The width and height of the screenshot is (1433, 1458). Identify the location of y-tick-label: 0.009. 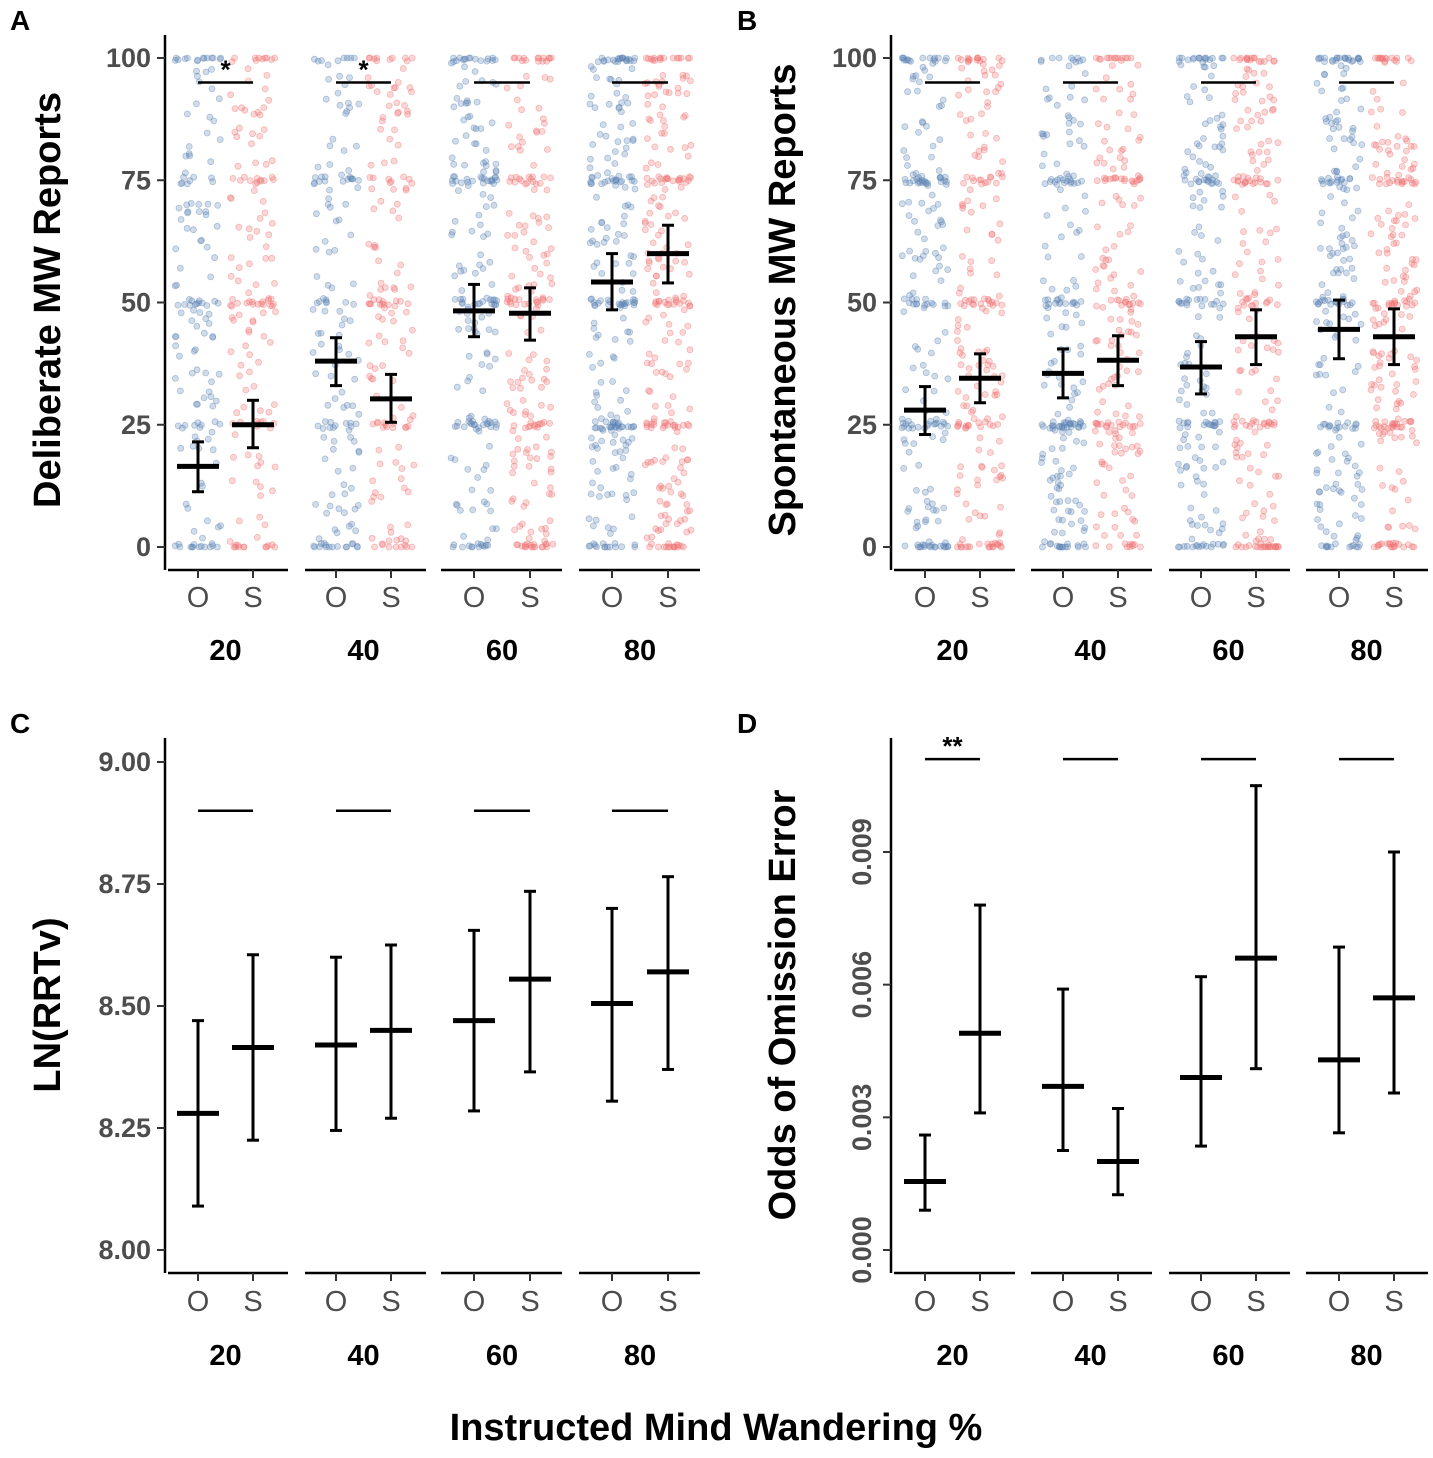
(862, 852).